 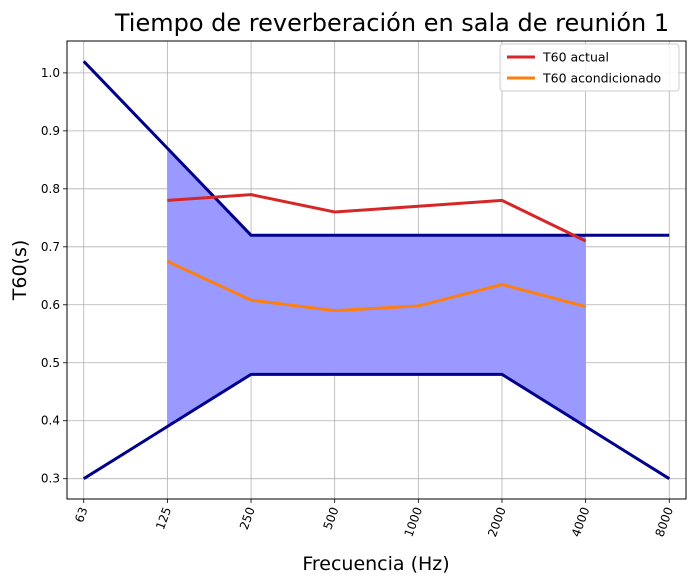 What do you see at coordinates (50, 73) in the screenshot?
I see `y-tick-label: 1.0` at bounding box center [50, 73].